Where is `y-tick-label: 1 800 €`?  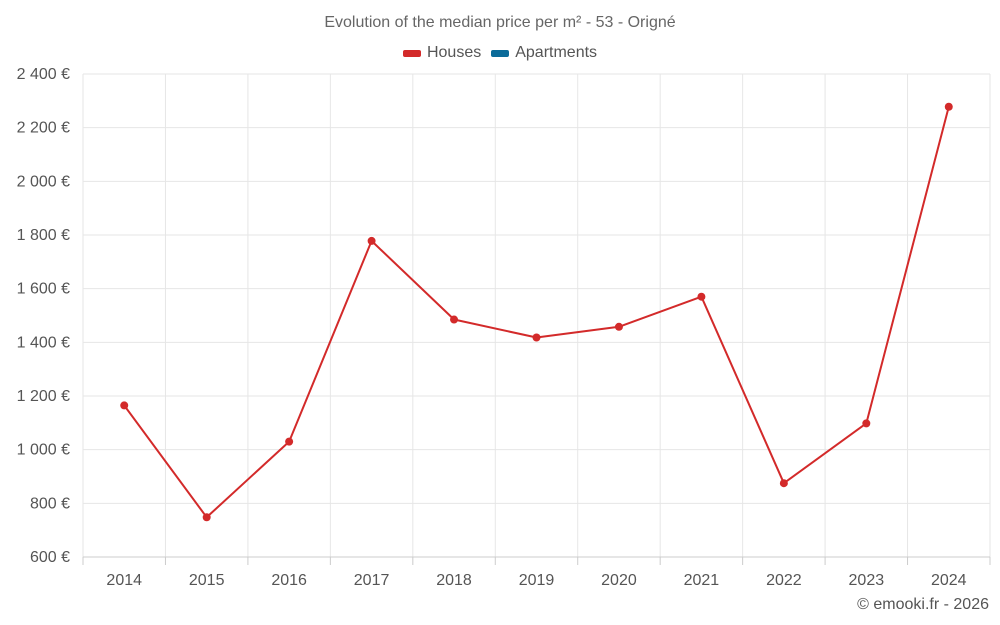
y-tick-label: 1 800 € is located at coordinates (43, 235).